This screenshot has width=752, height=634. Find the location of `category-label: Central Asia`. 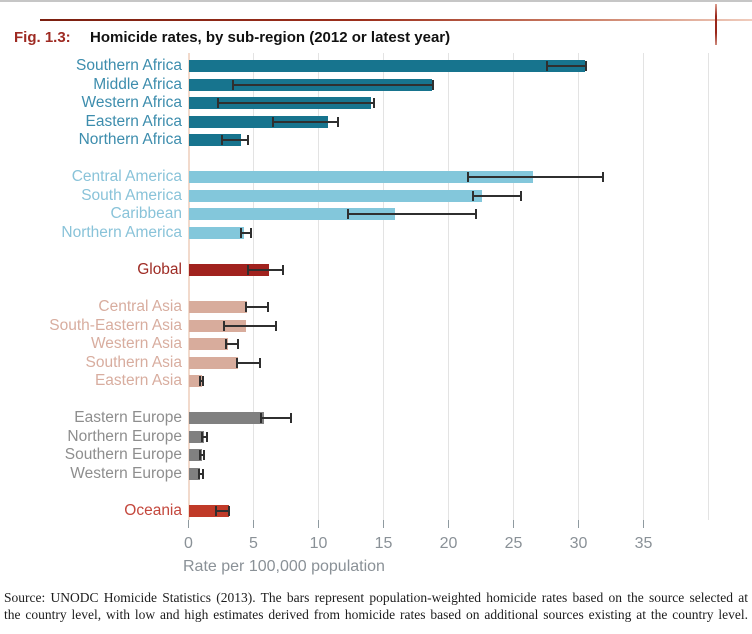

category-label: Central Asia is located at coordinates (140, 306).